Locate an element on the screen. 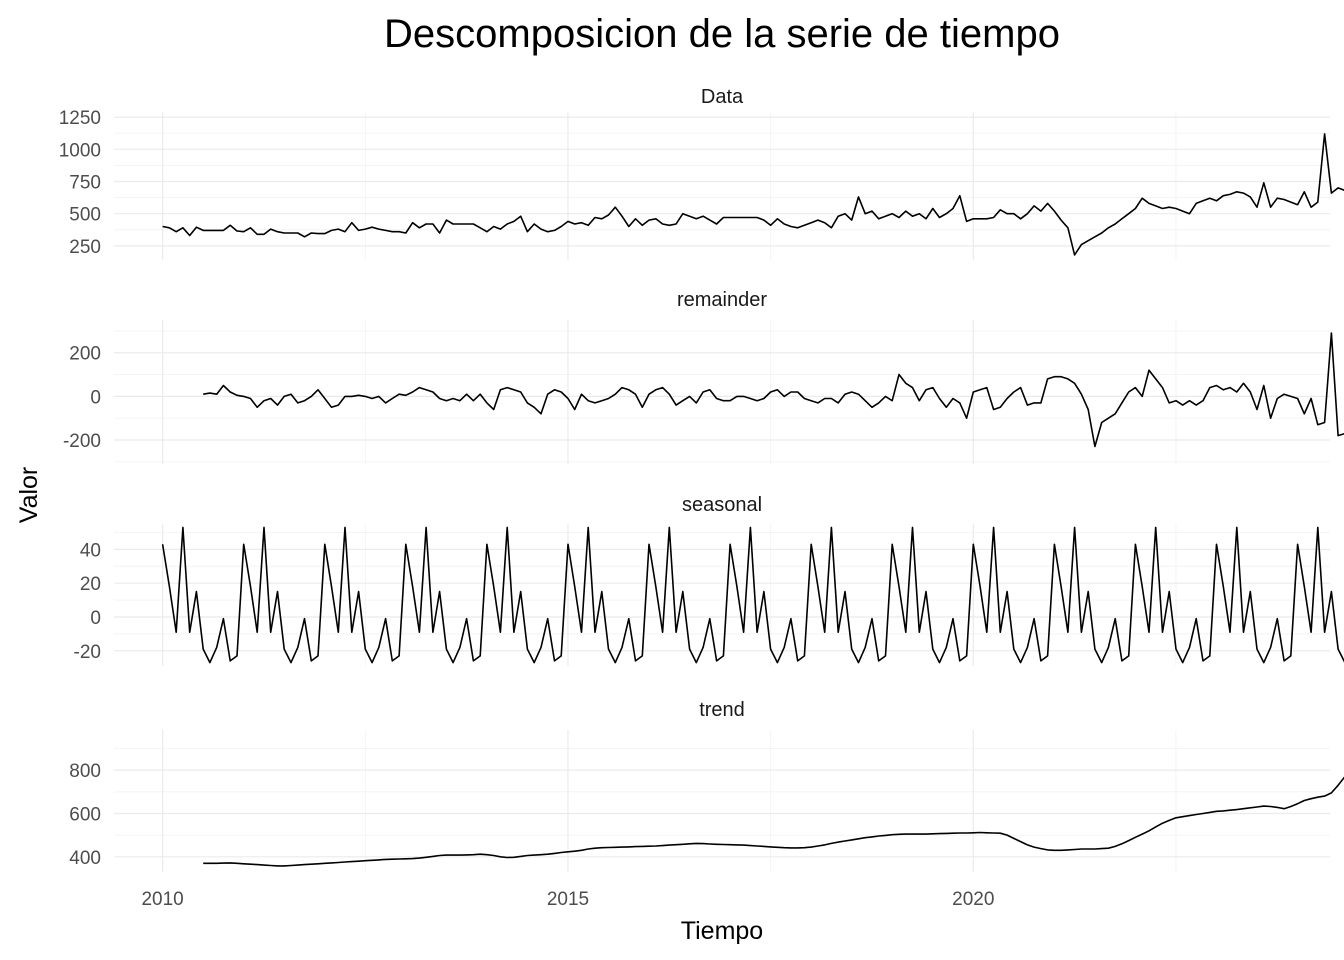  series-line-seasonal is located at coordinates (752, 595).